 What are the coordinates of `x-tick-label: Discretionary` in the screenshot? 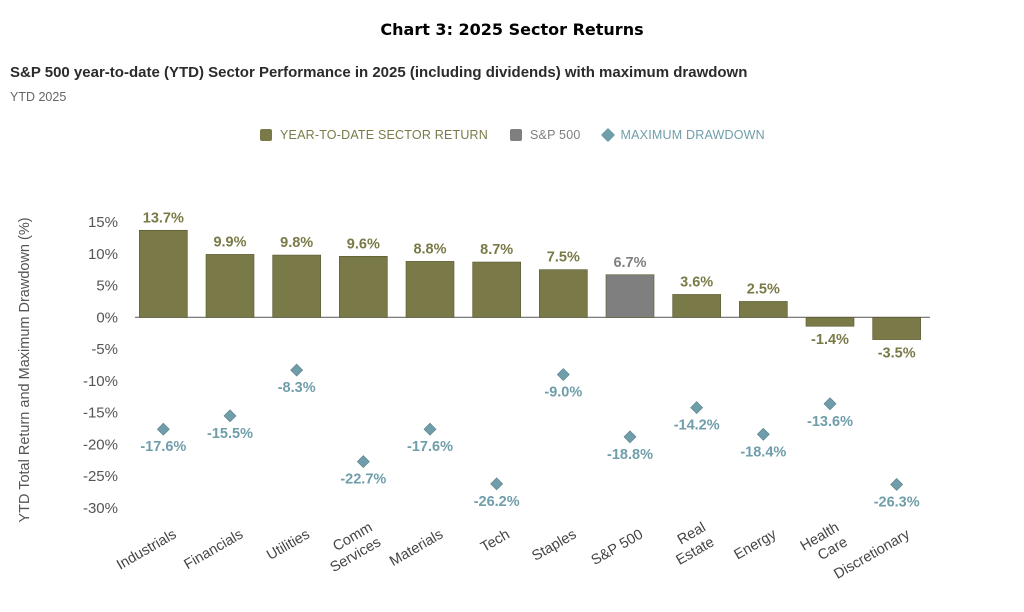 It's located at (872, 554).